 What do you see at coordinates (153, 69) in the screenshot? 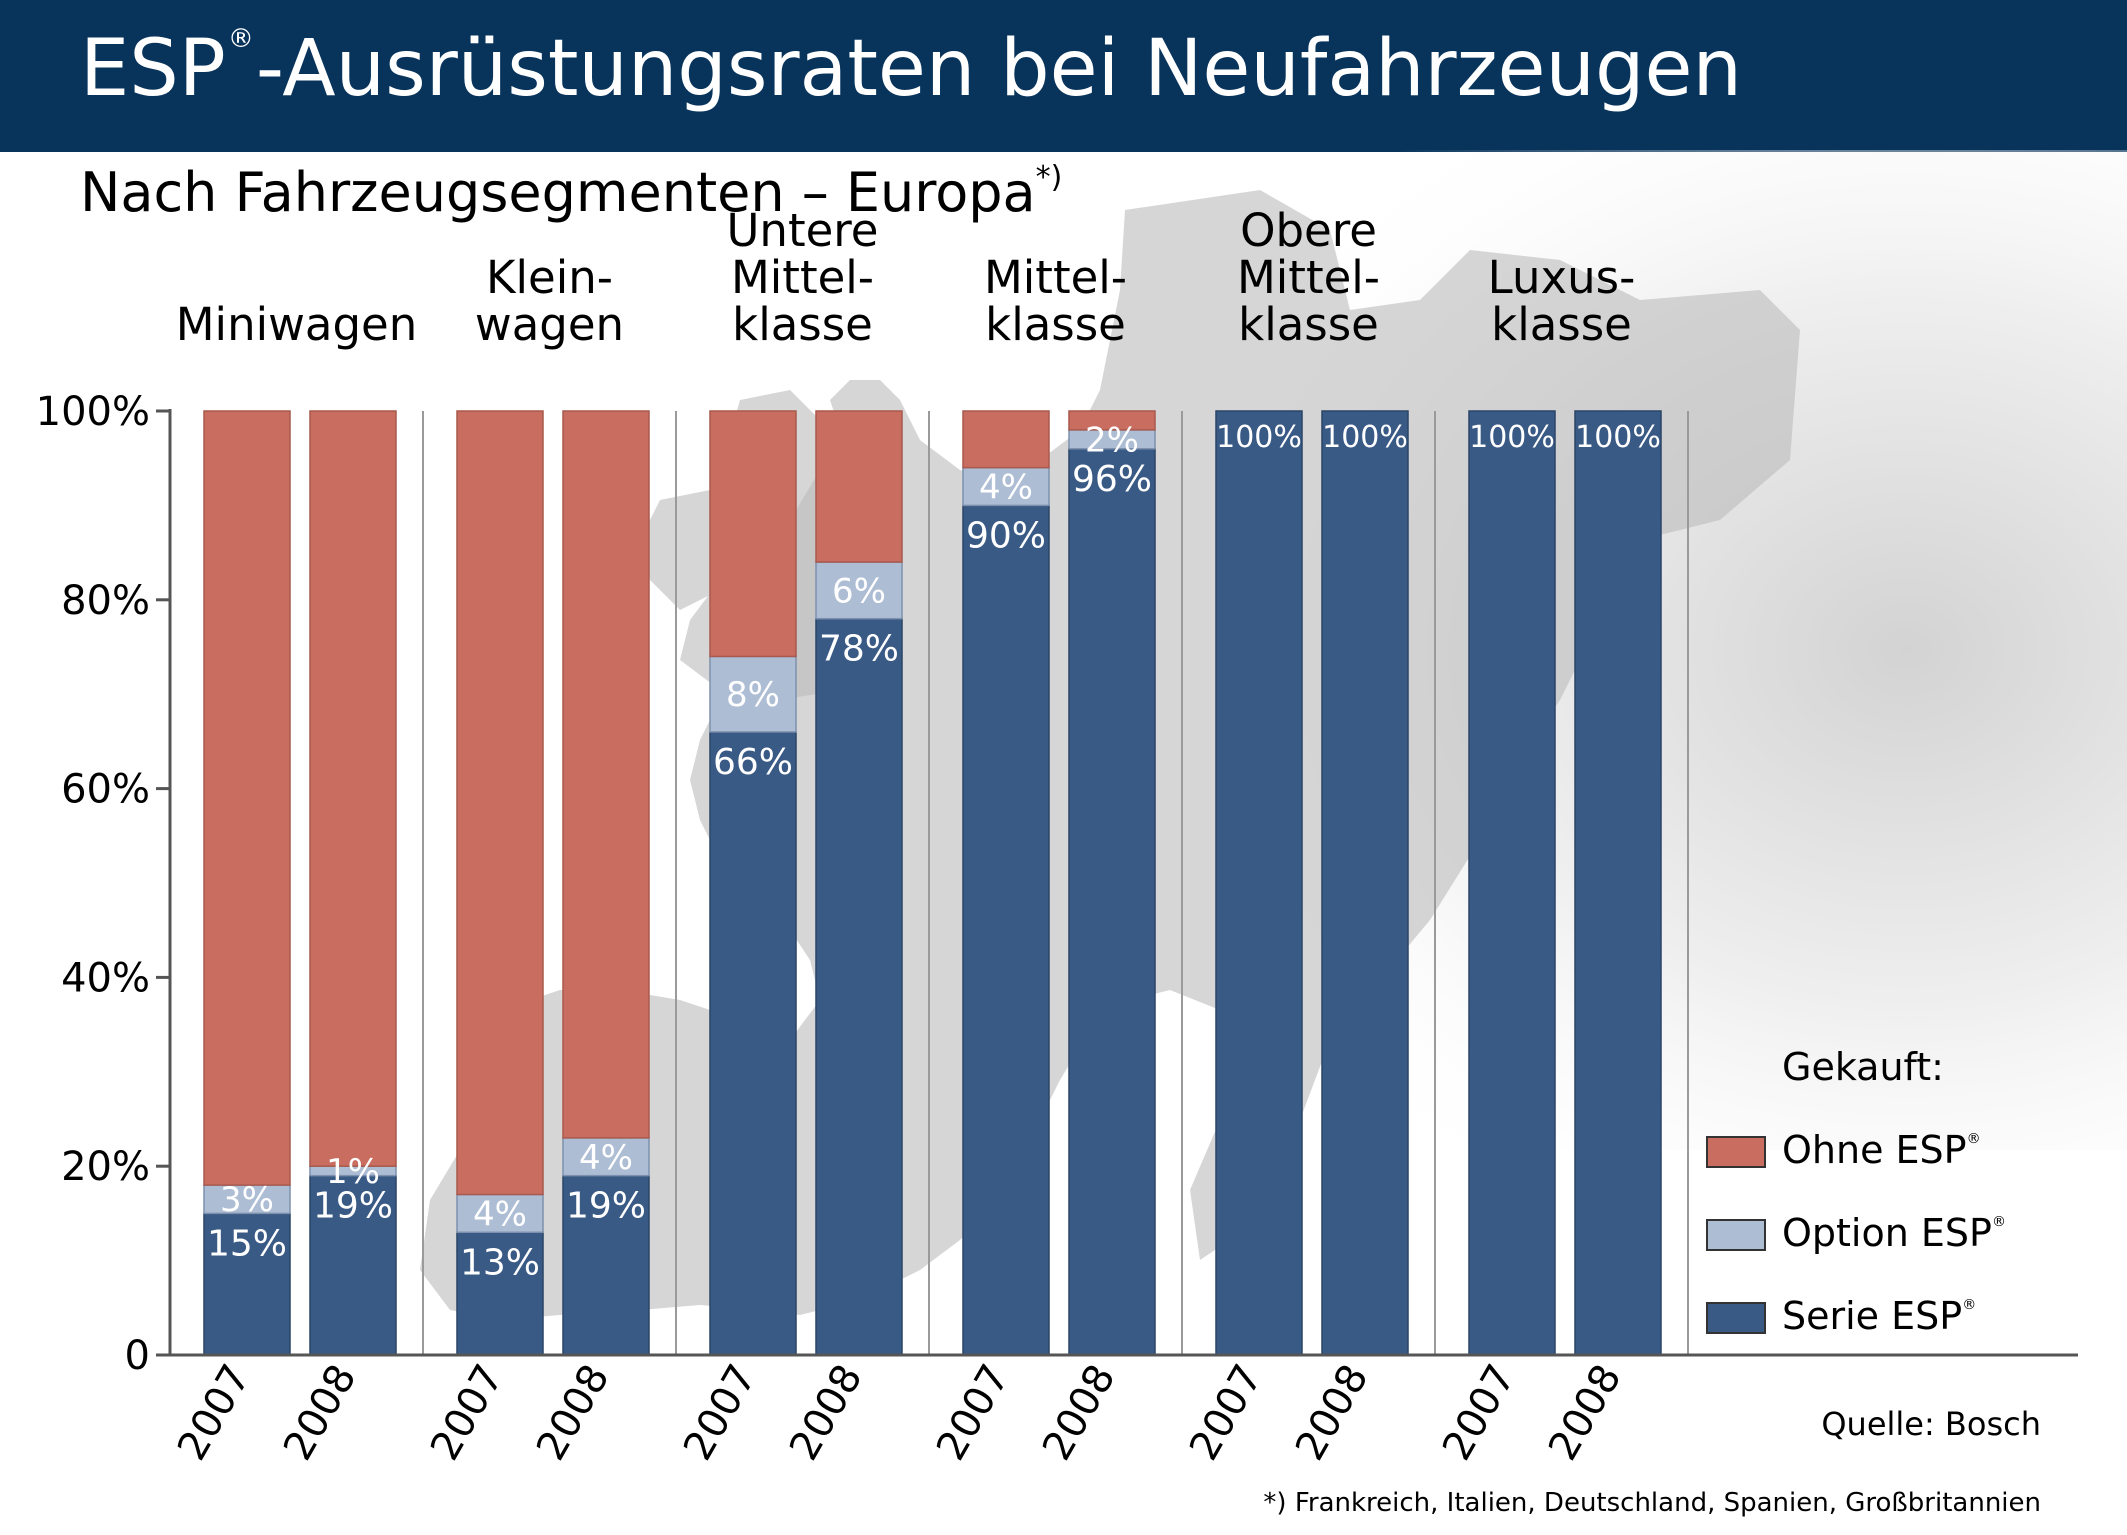
I see `title-esp: ESP` at bounding box center [153, 69].